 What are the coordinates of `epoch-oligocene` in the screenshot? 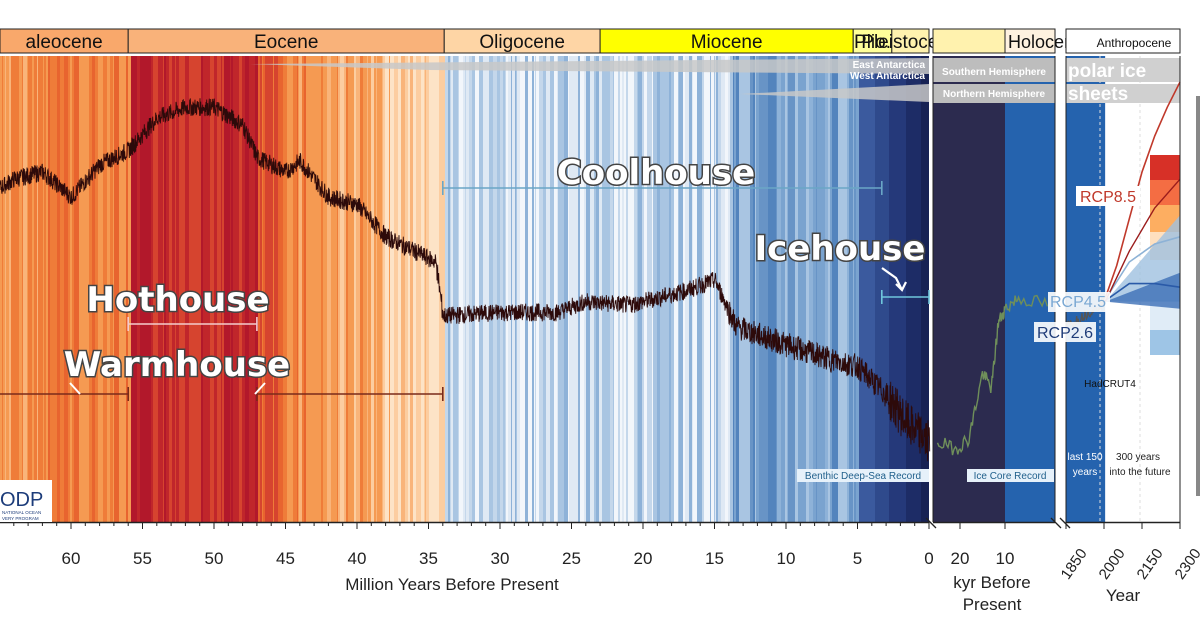 It's located at (522, 41).